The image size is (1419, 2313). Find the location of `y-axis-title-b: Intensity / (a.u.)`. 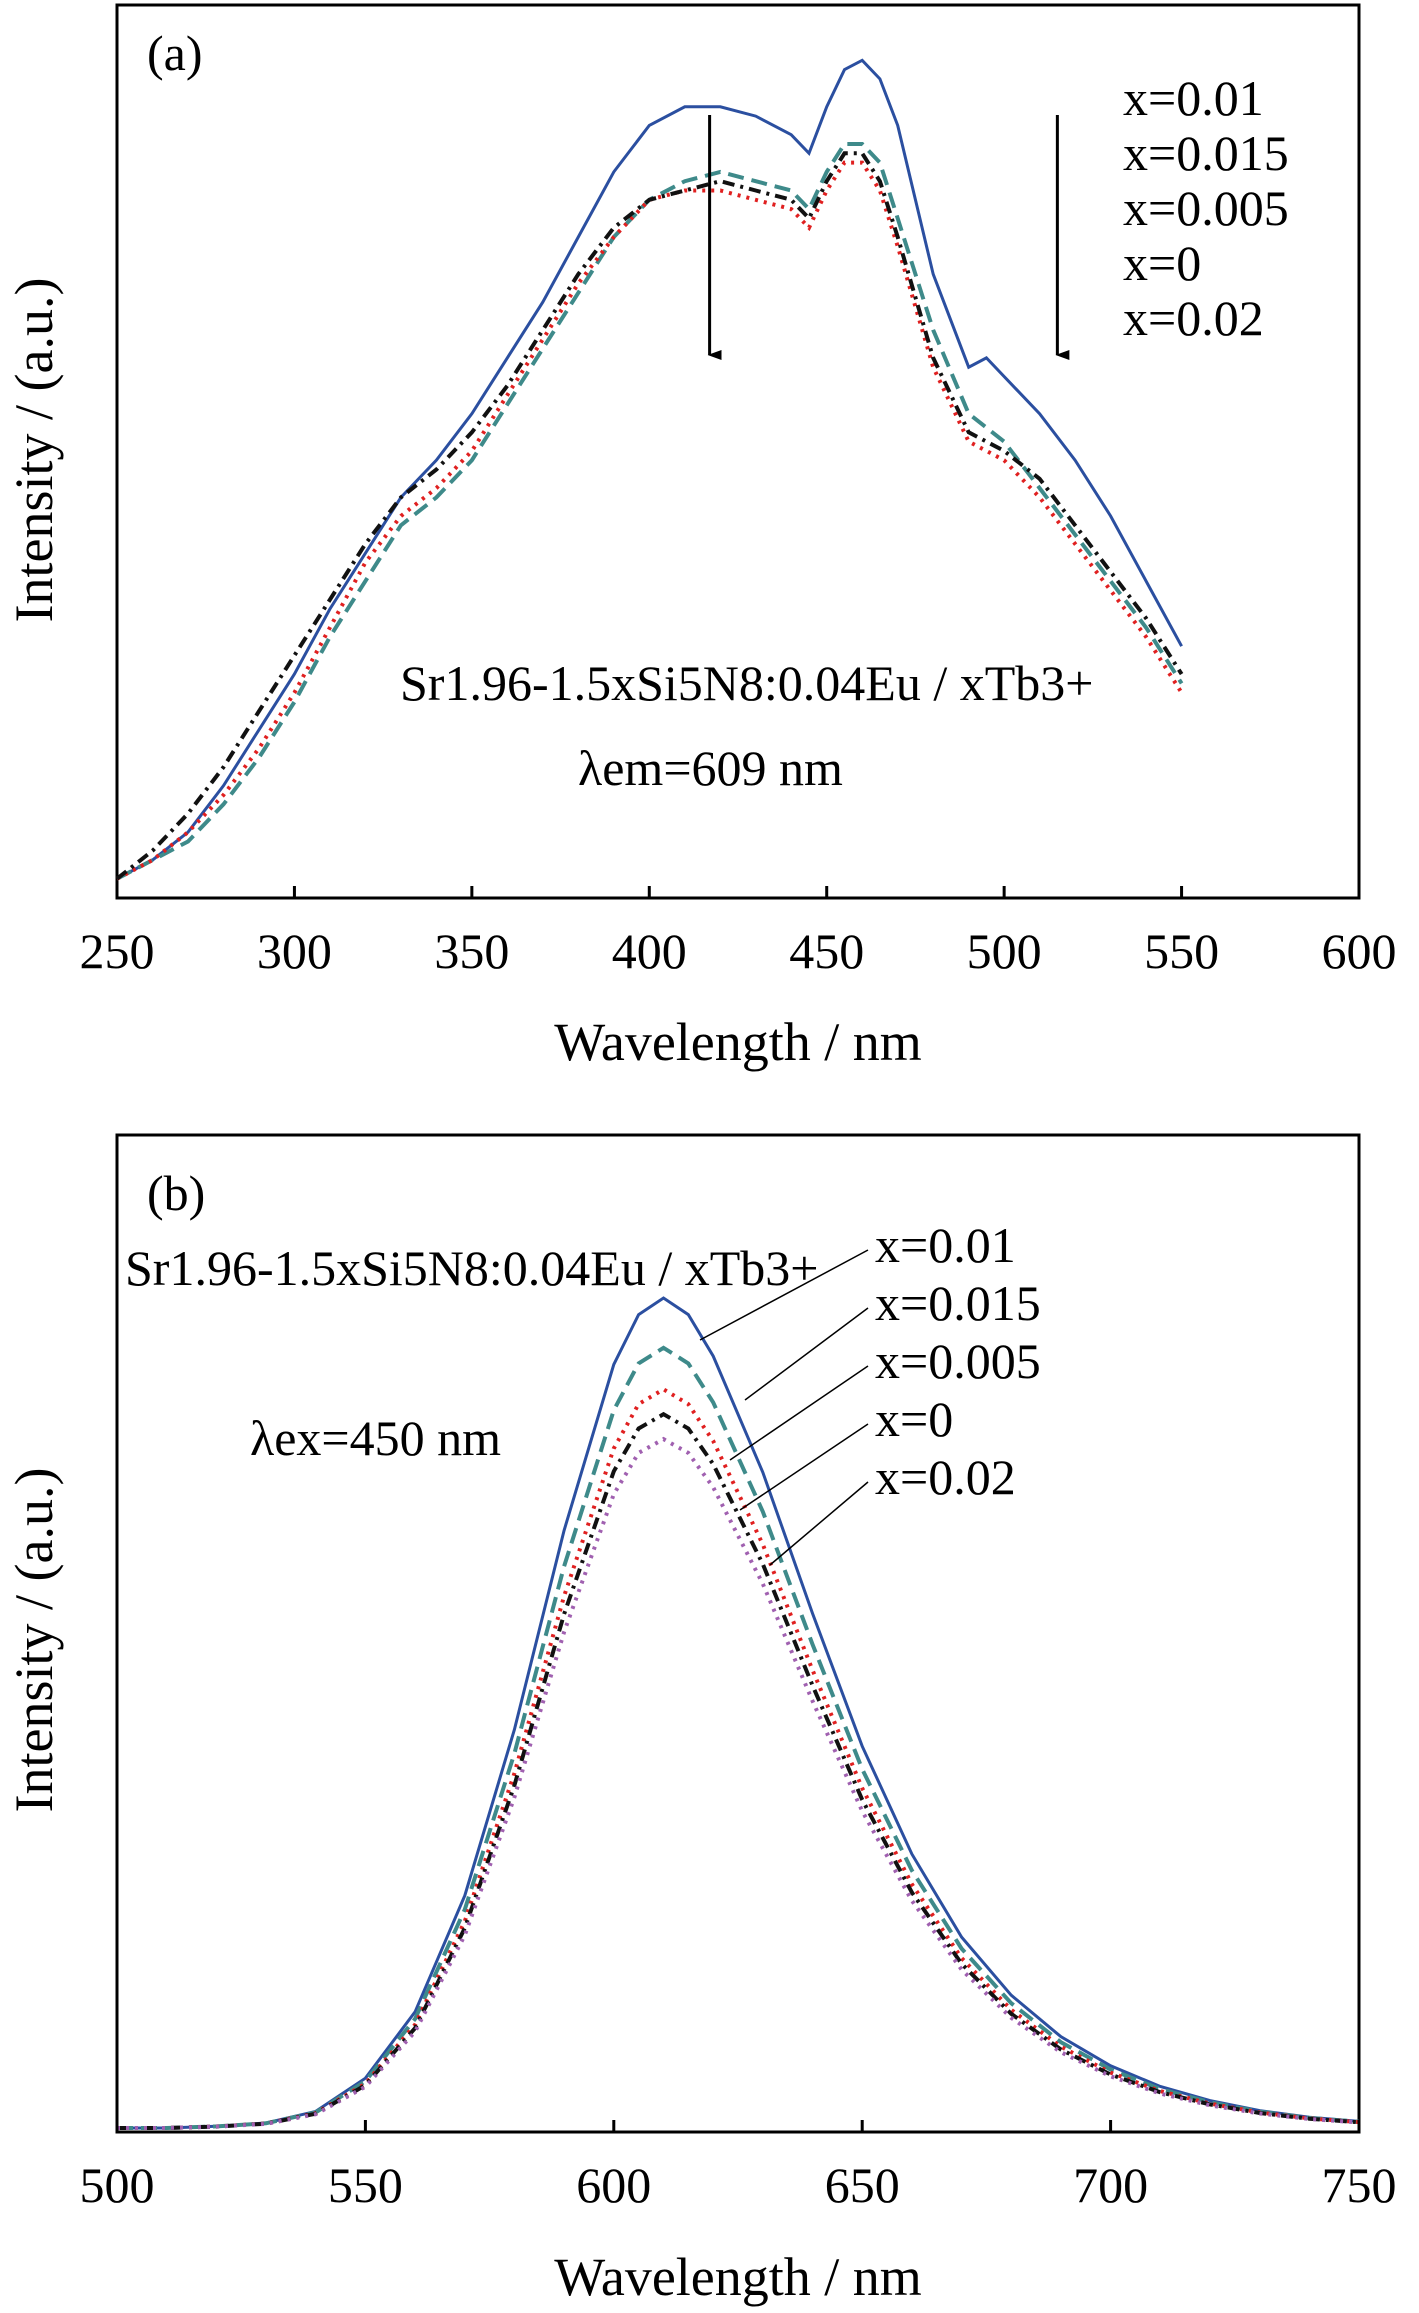

y-axis-title-b: Intensity / (a.u.) is located at coordinates (34, 1640).